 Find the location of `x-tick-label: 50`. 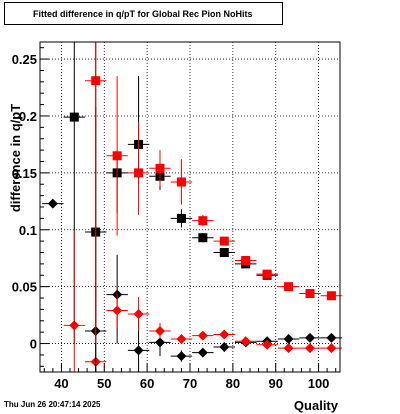

x-tick-label: 50 is located at coordinates (104, 383).